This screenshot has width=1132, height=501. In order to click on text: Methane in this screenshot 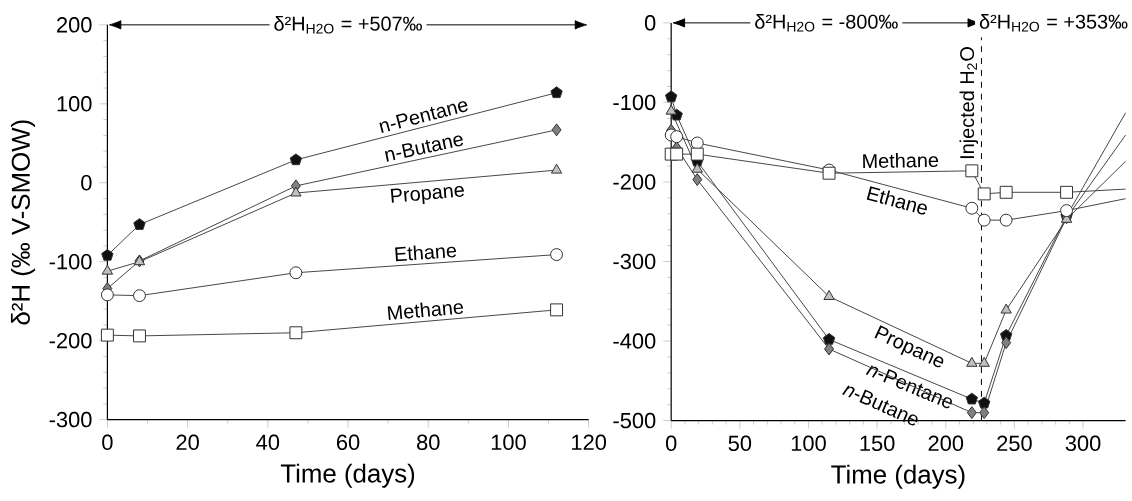, I will do `click(425, 311)`.